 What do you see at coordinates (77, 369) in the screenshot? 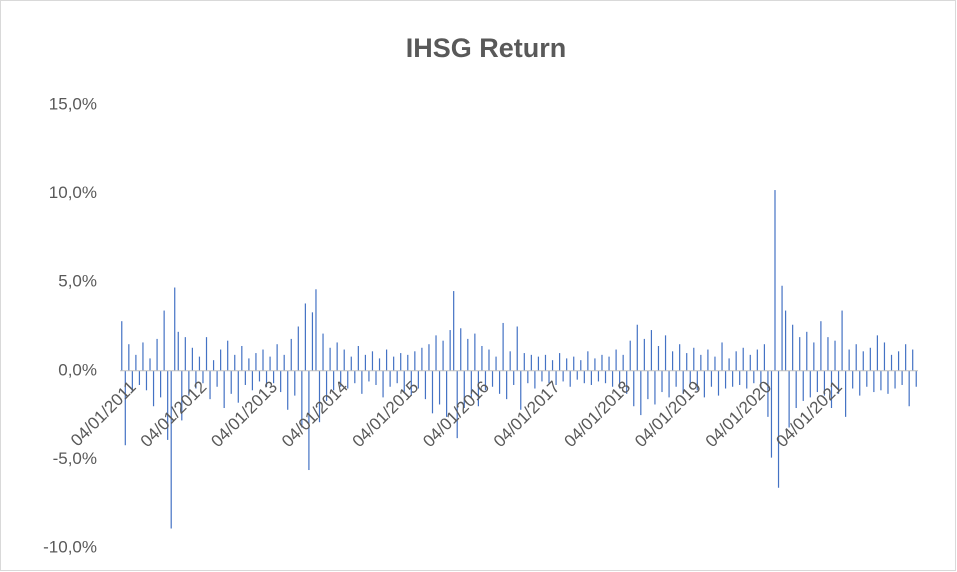
I see `y-tick-label: 0,0%` at bounding box center [77, 369].